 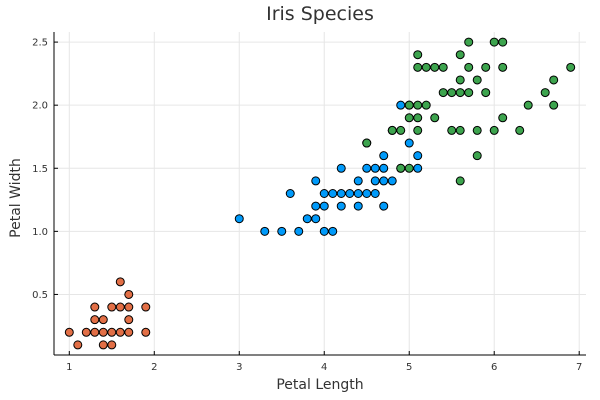 I want to click on y-tick-label: 0.5, so click(x=40, y=295).